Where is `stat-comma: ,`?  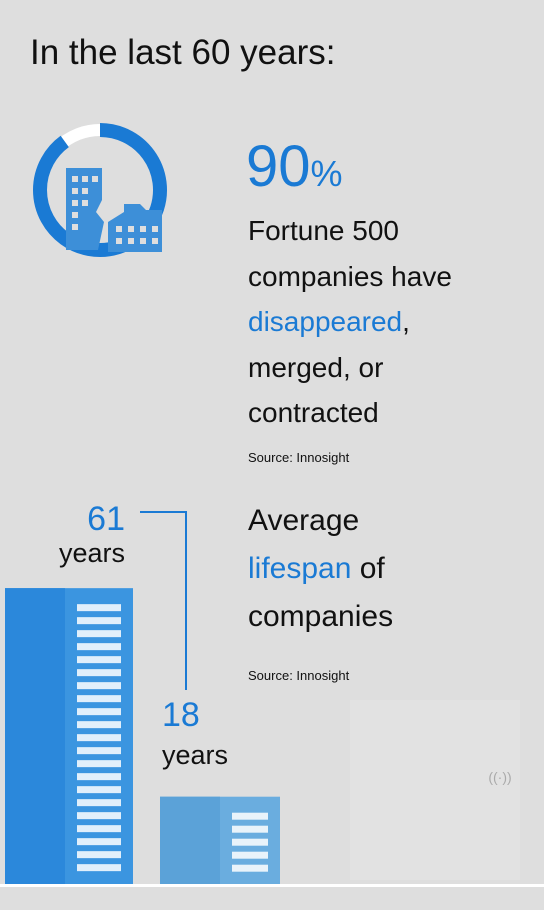
stat-comma: , is located at coordinates (406, 321).